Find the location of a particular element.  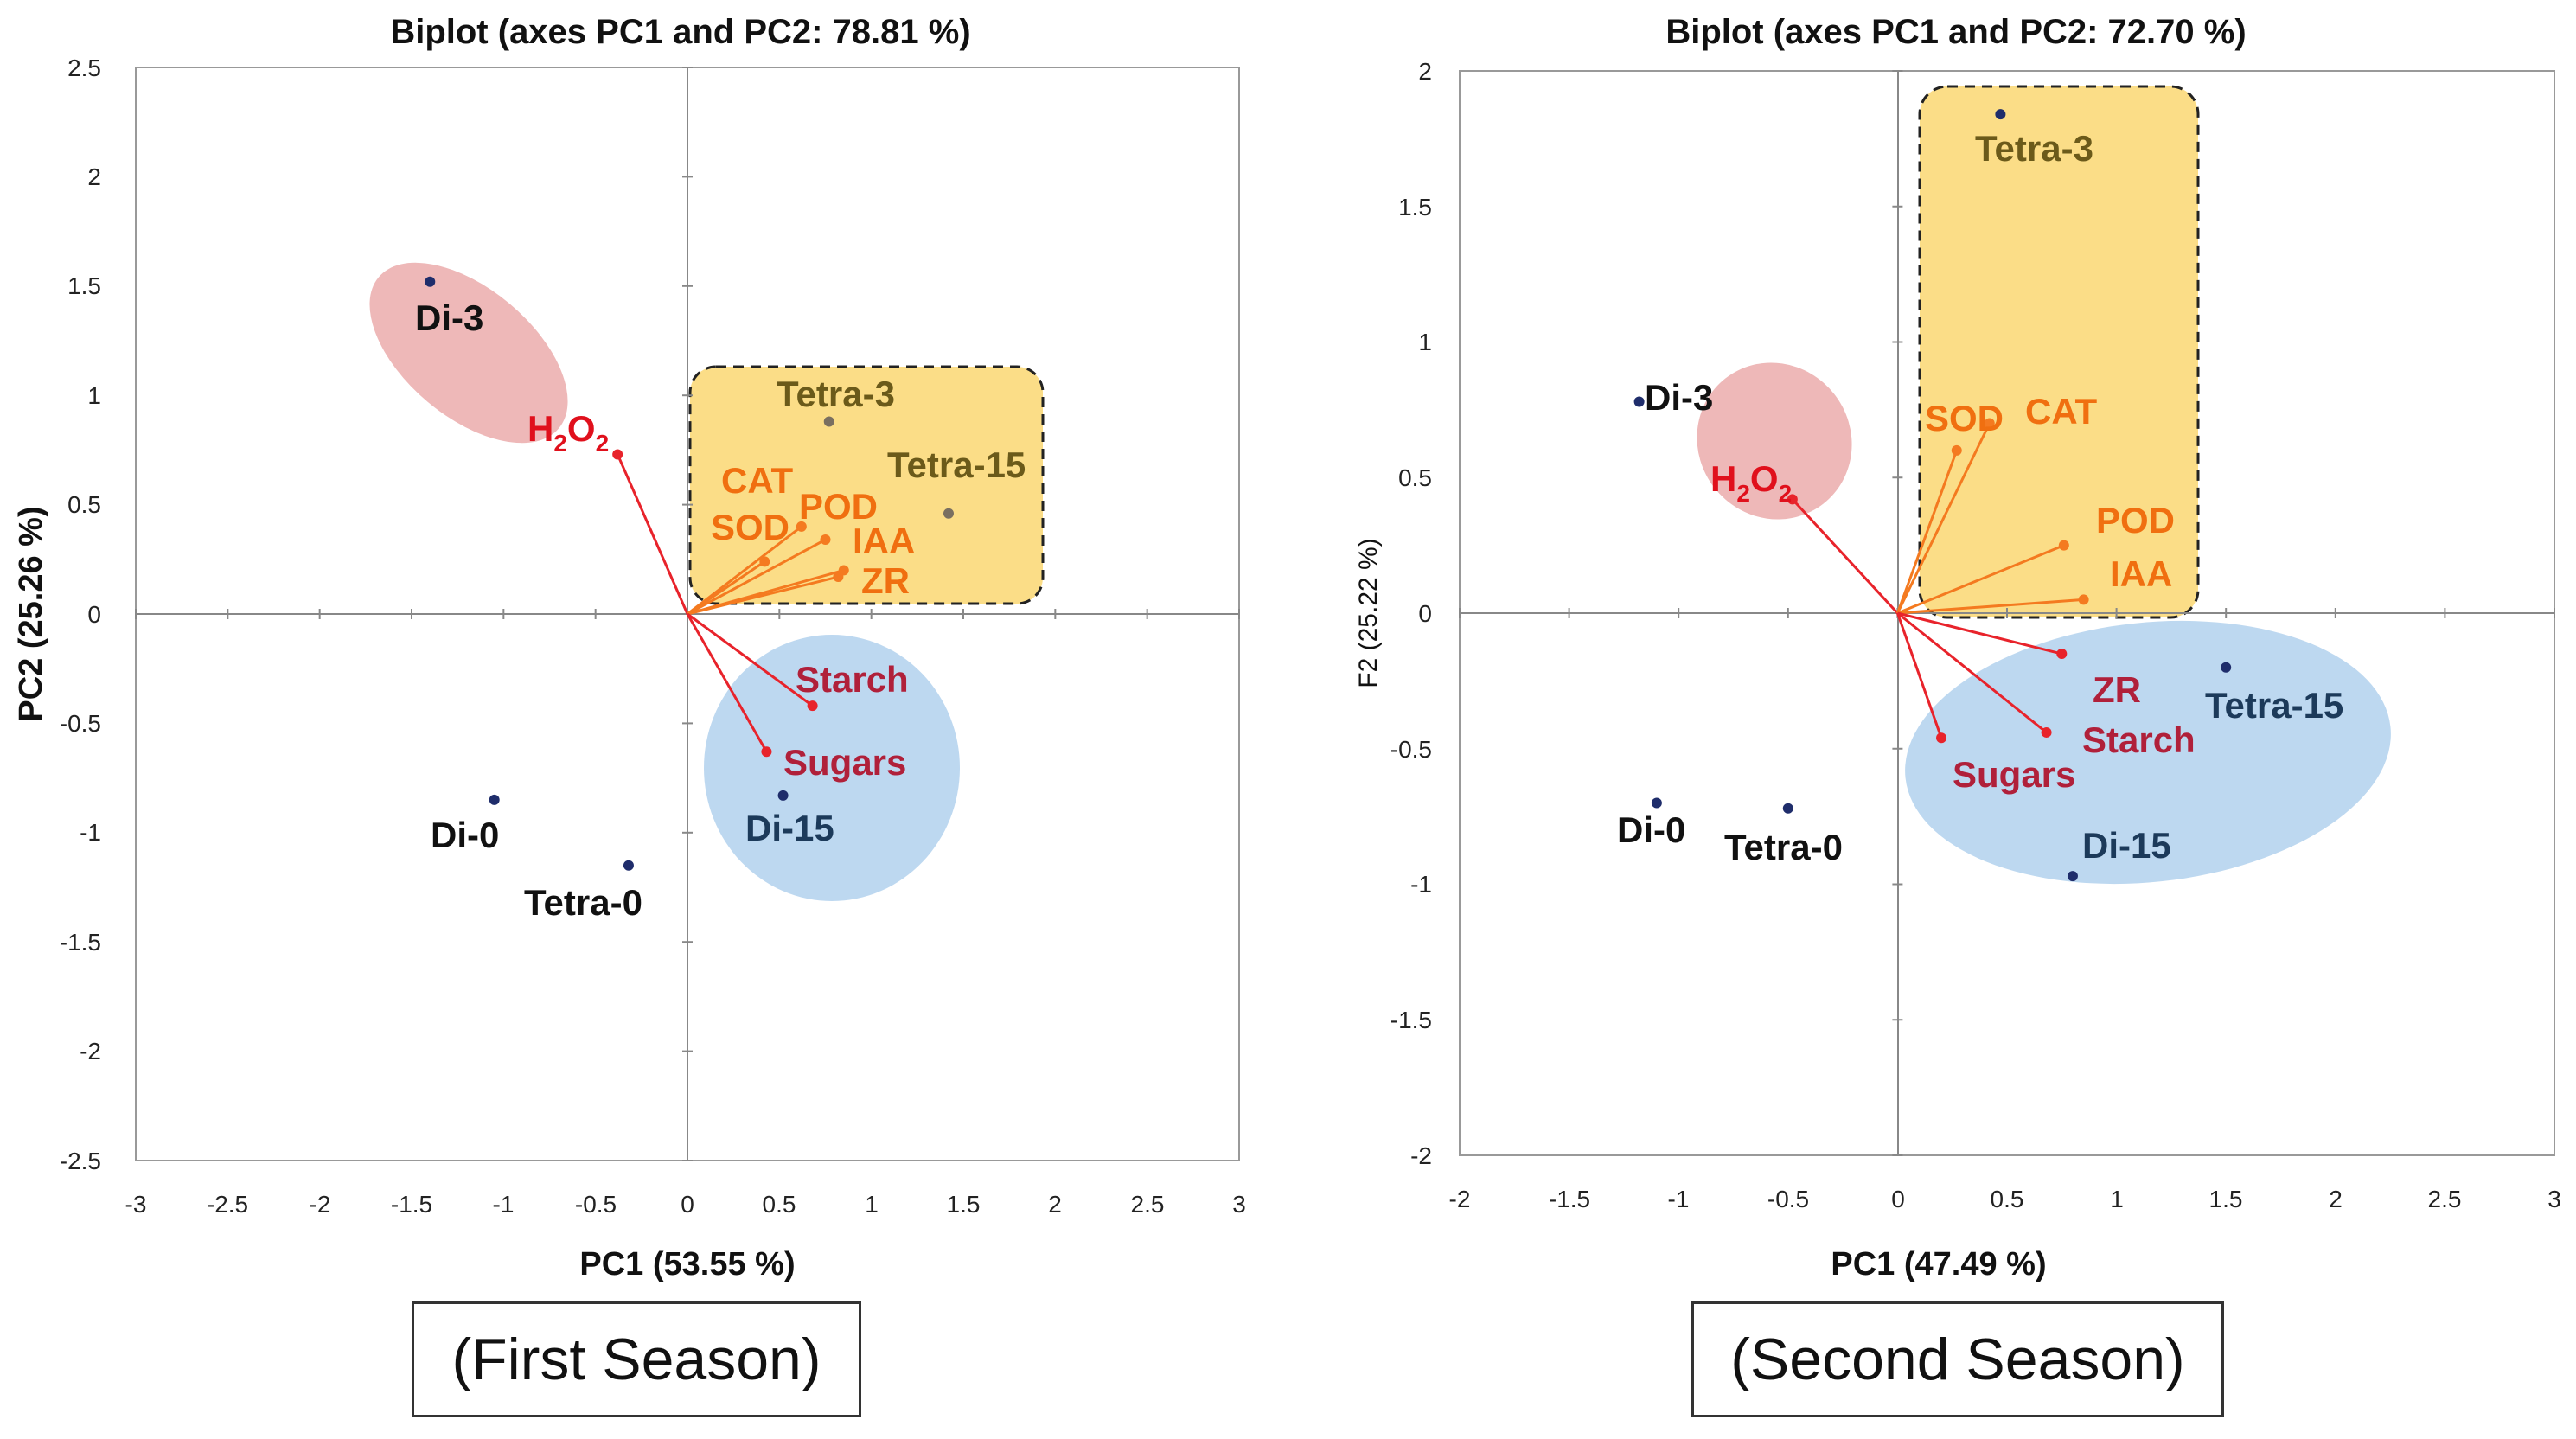

vector-sod is located at coordinates (1927, 532).